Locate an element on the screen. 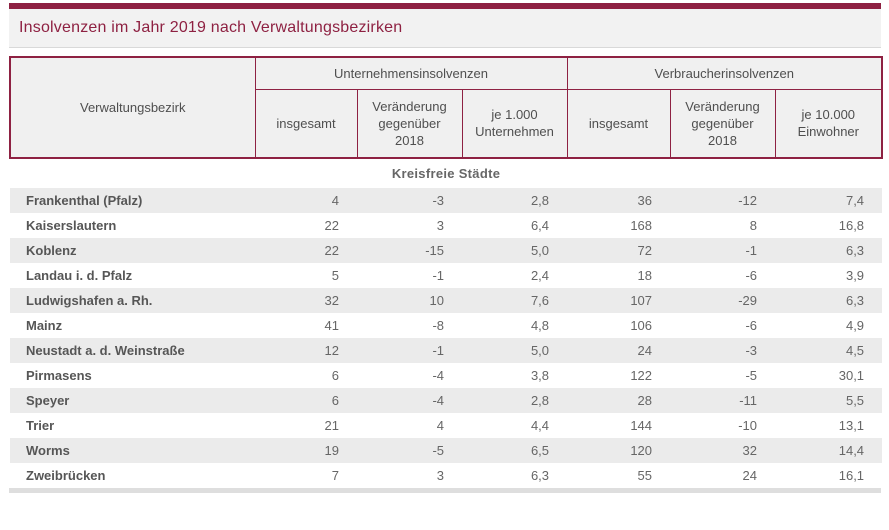 This screenshot has height=530, width=889. district-name: Kaiserslautern is located at coordinates (132, 225).